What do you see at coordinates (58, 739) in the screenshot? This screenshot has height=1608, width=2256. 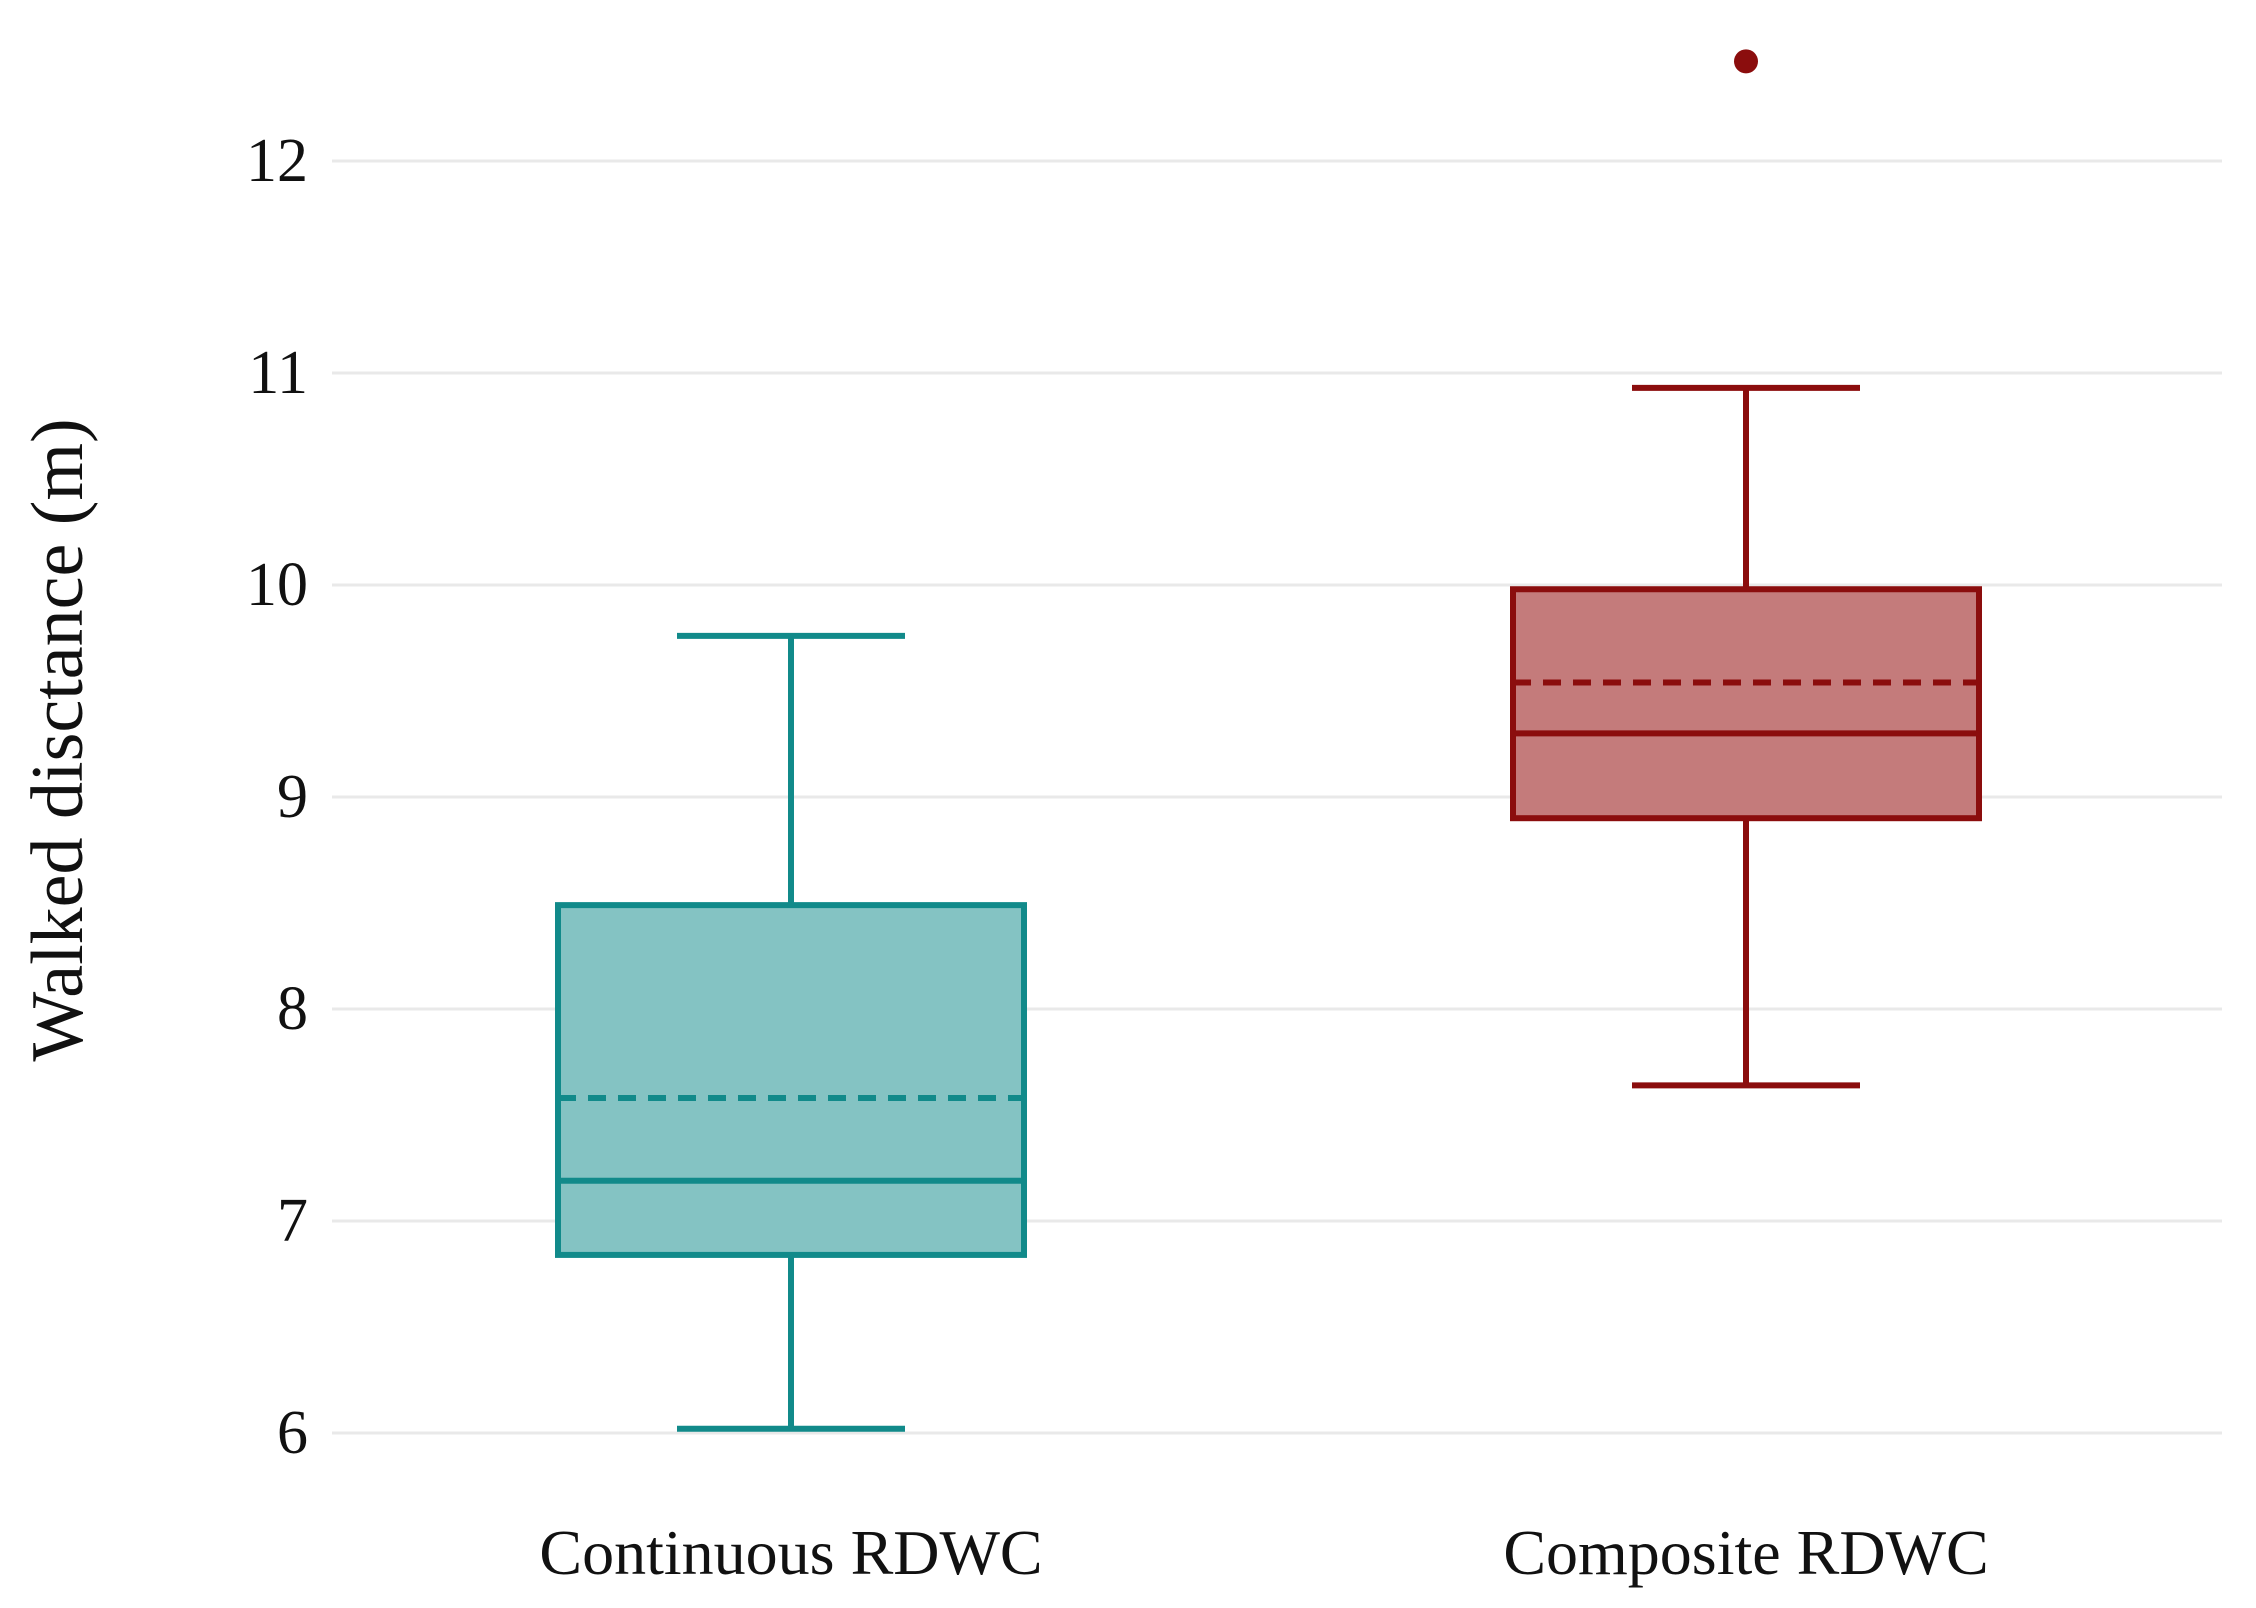 I see `y-axis-title: Walked disctance (m)` at bounding box center [58, 739].